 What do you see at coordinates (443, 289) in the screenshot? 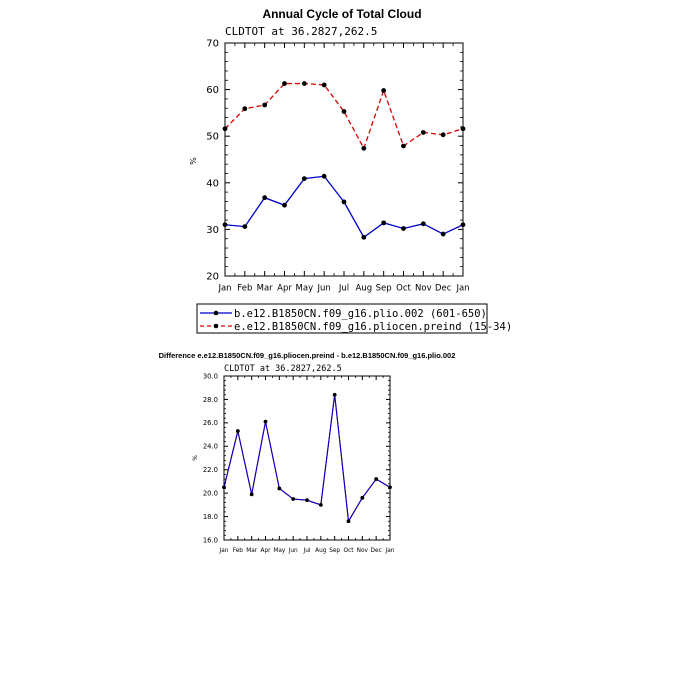
I see `chart-1-xtick-label-11: Dec` at bounding box center [443, 289].